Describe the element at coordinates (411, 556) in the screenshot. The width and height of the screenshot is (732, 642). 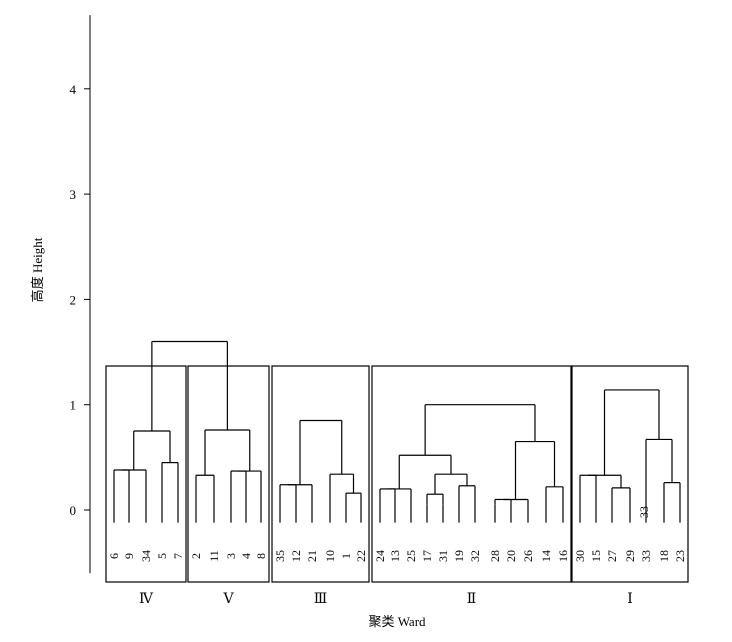
I see `leaf-label: 25` at that location.